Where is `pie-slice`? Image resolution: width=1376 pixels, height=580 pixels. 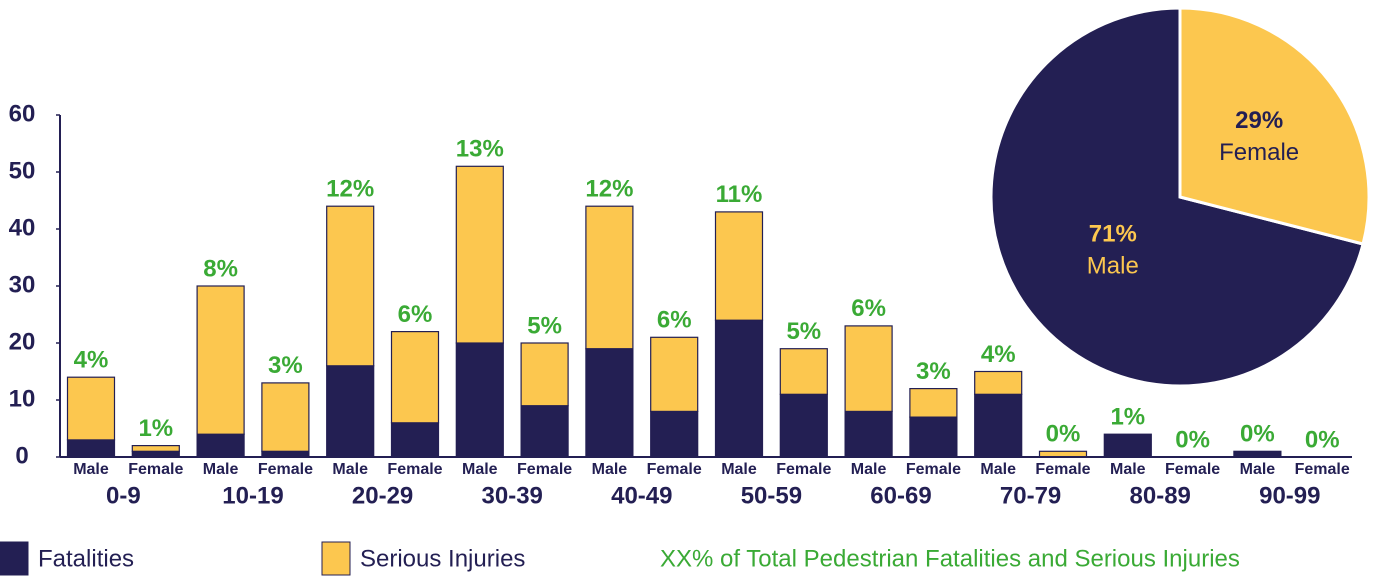 pie-slice is located at coordinates (1274, 126).